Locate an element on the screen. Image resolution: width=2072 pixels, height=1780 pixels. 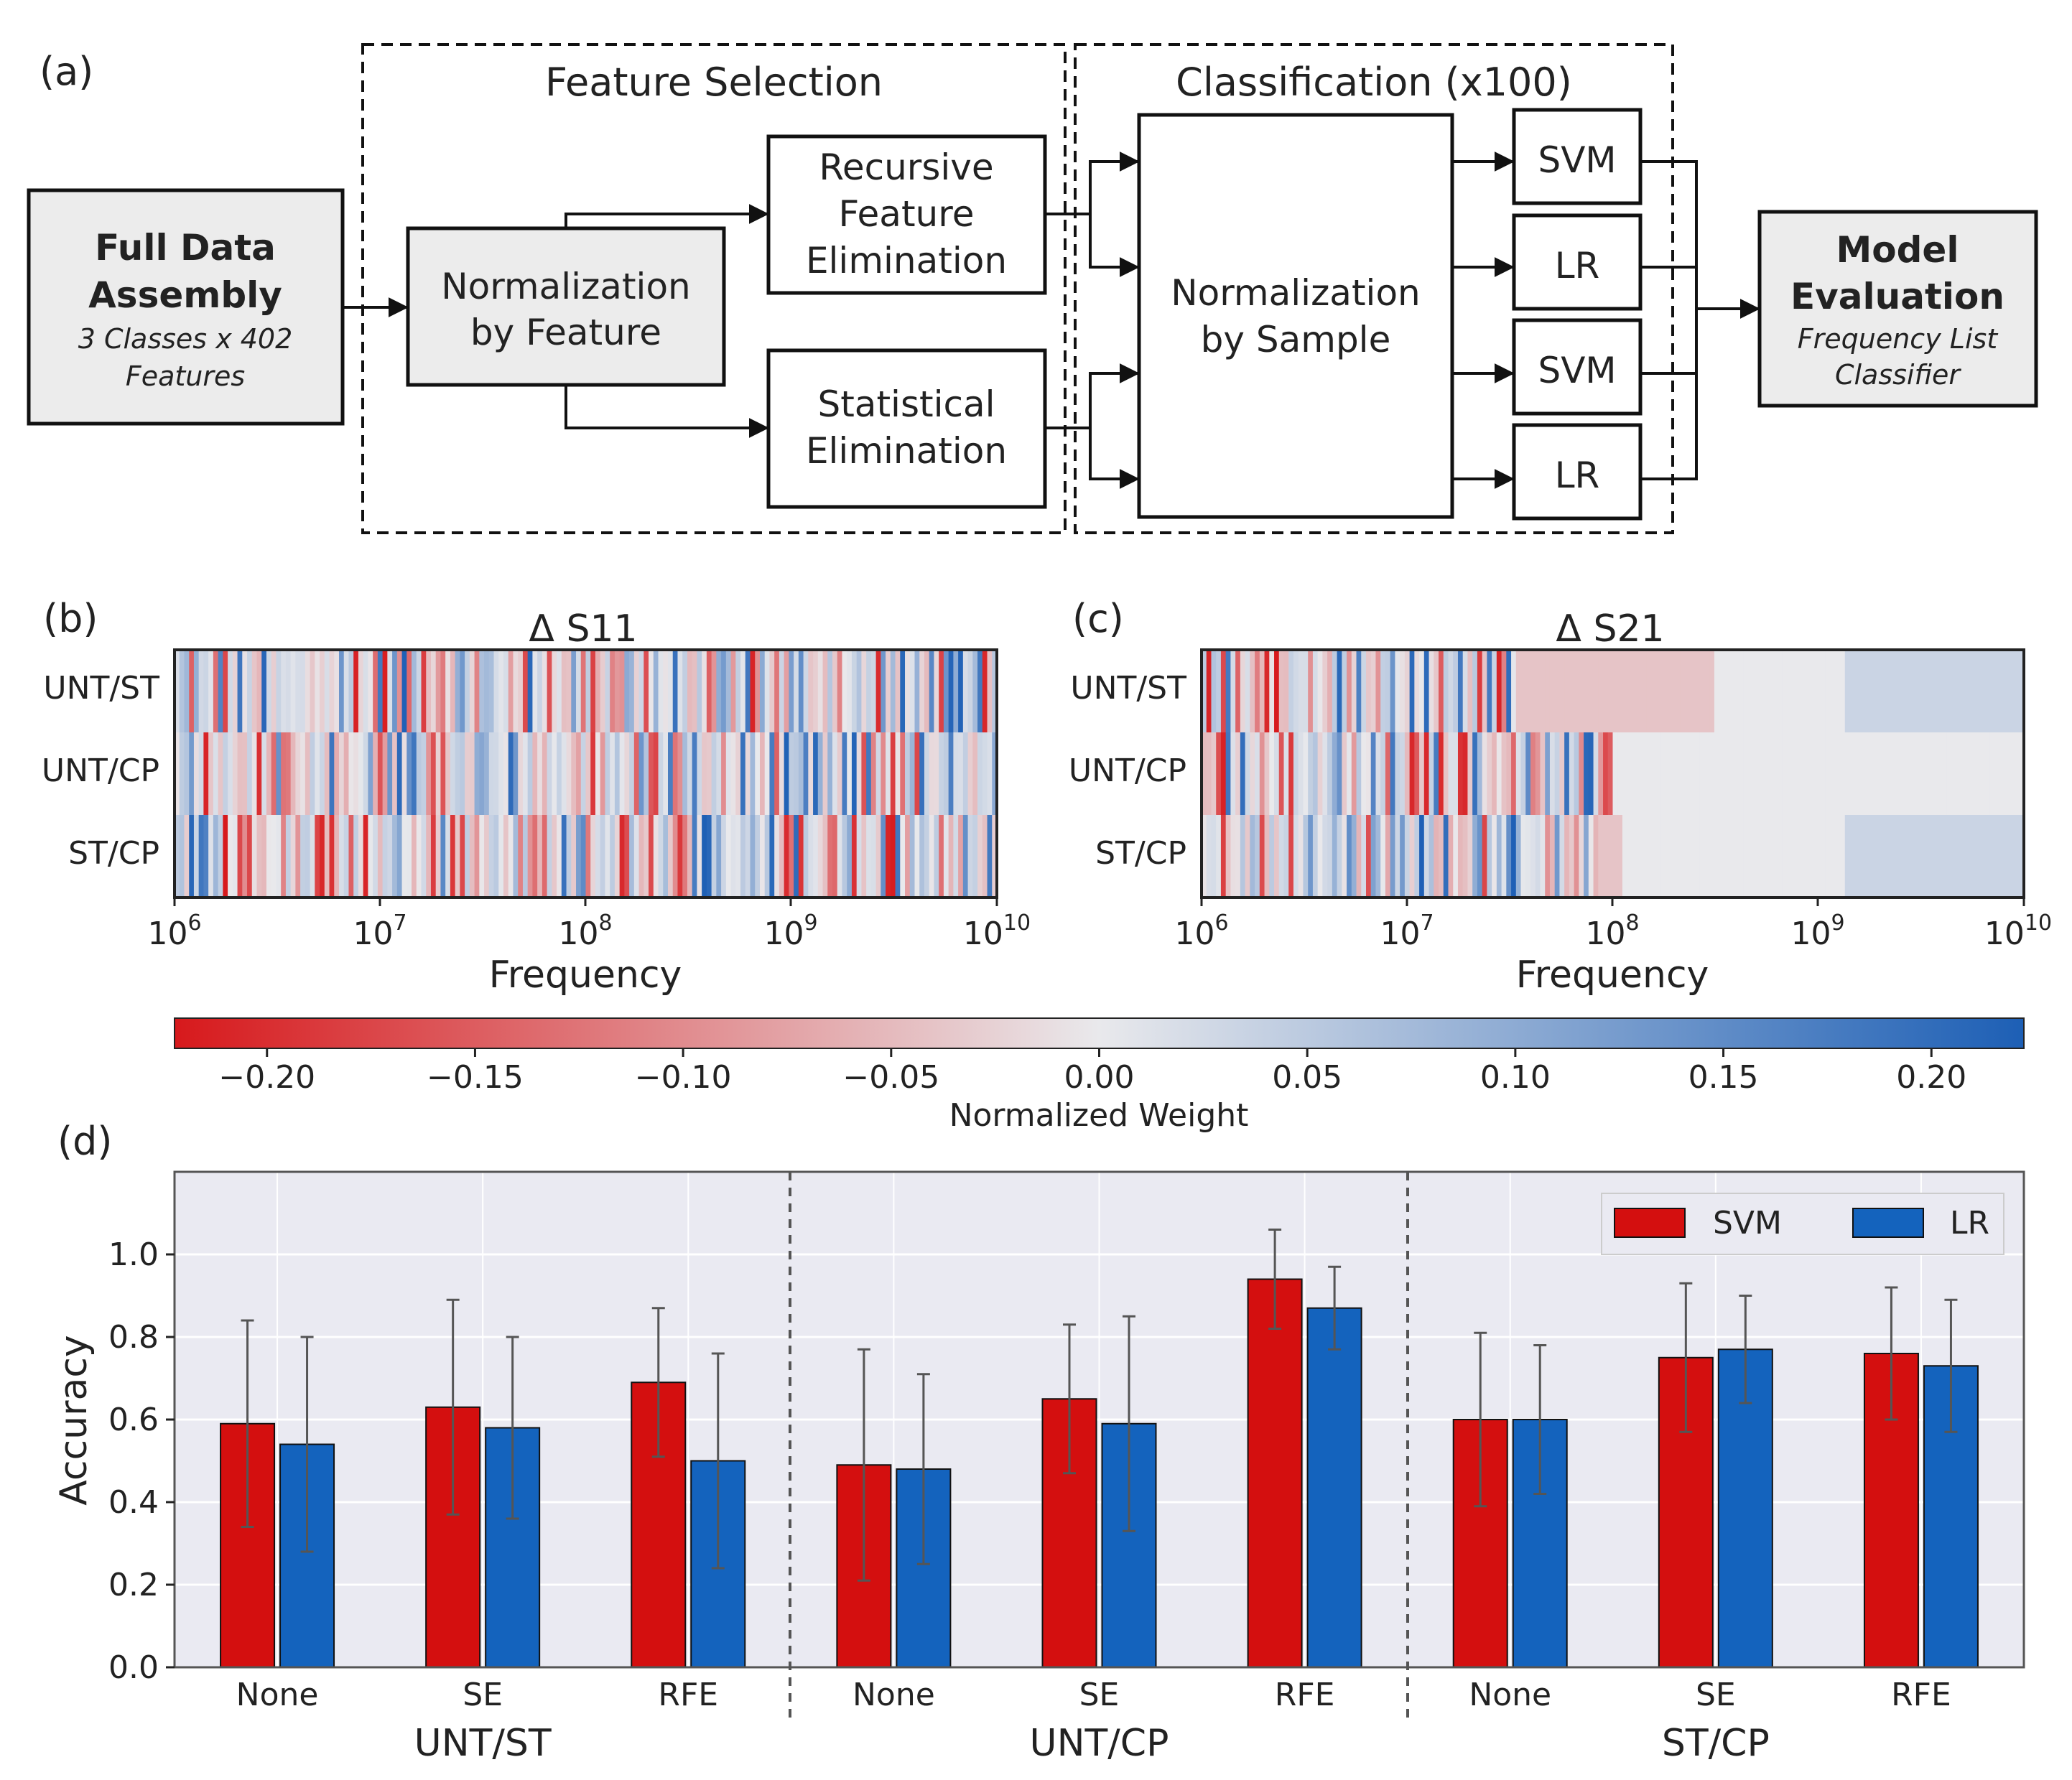
s11-xtick-4: 10⁹ is located at coordinates (790, 925).